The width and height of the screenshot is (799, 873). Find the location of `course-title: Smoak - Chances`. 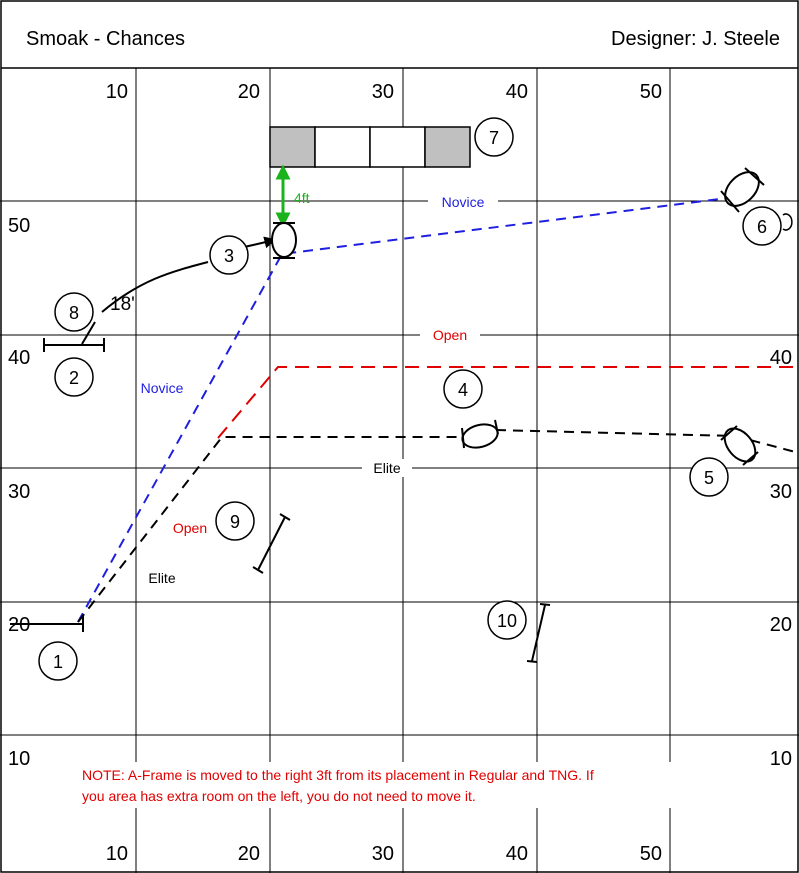

course-title: Smoak - Chances is located at coordinates (105, 39).